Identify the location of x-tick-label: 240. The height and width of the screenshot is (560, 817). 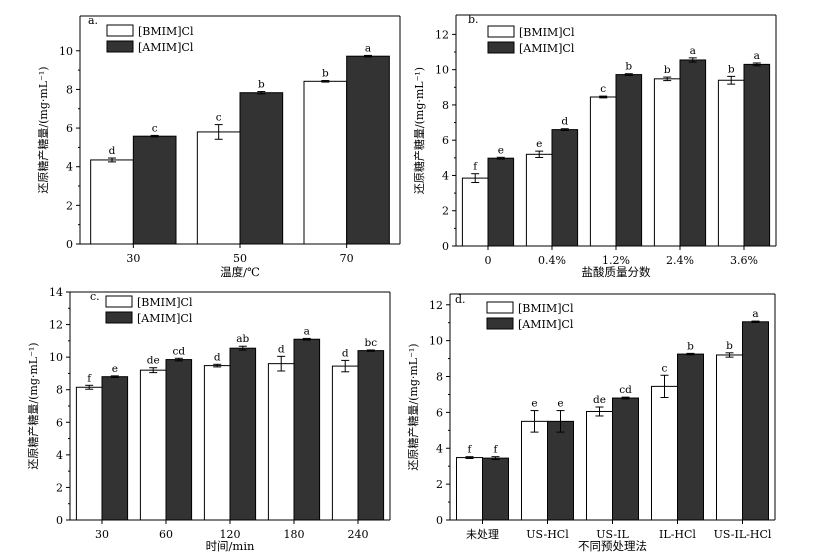
(358, 534).